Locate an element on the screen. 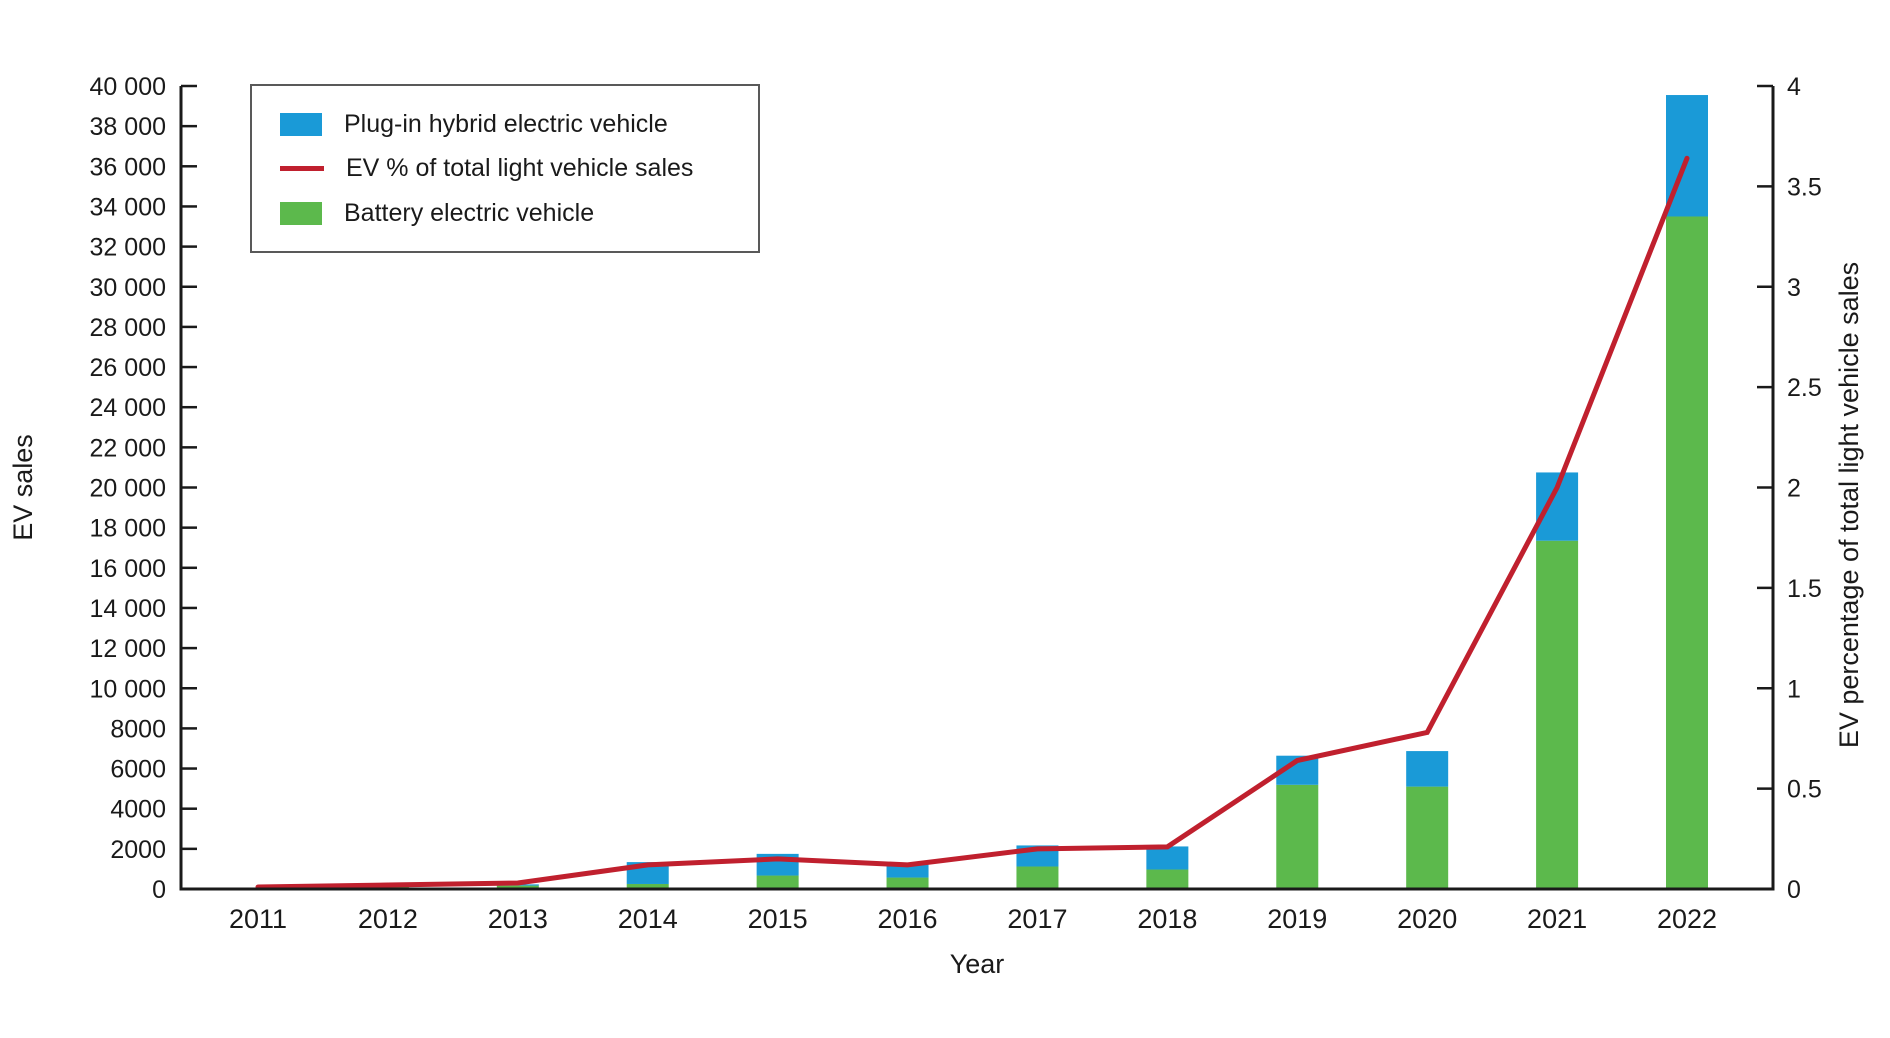 The width and height of the screenshot is (1890, 1038). bar-bev-2018 is located at coordinates (1167, 879).